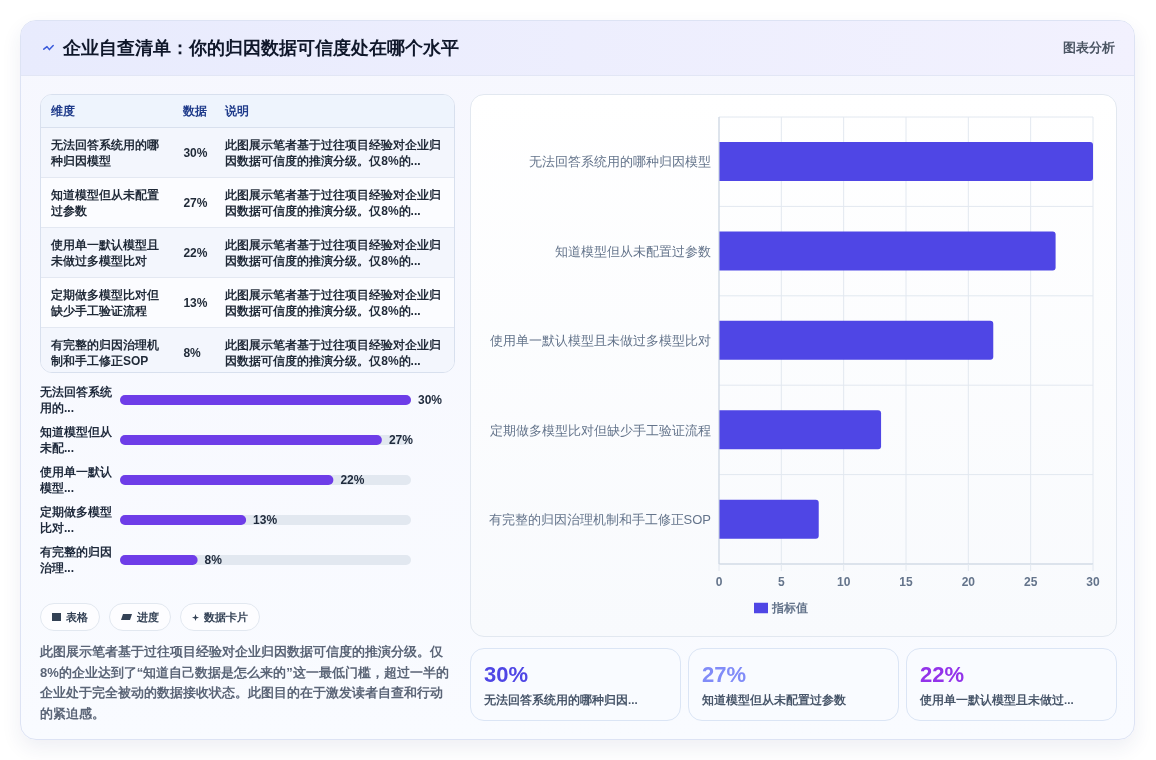  What do you see at coordinates (244, 682) in the screenshot?
I see `text: 此图展示笔者基于过往项目经验对企业归因数据可信度的推演分级。仅8%的企业达到了“知道自己数据是怎么来的”这一最低门槛，超过一半的企业处于完全被动的数据接收状态。此图目的在于激发读者自查和行动的紧迫感。` at bounding box center [244, 682].